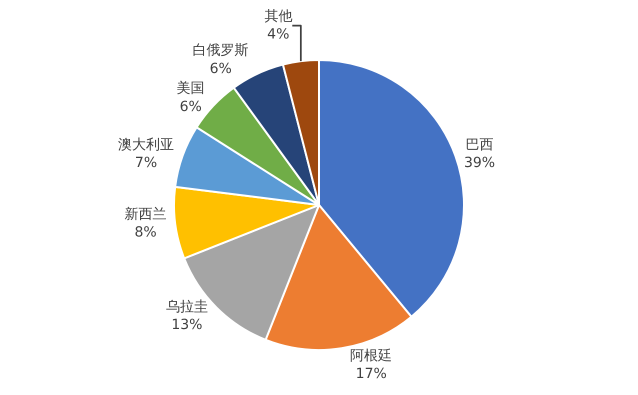 This screenshot has width=638, height=395. I want to click on data-label: 4%, so click(278, 34).